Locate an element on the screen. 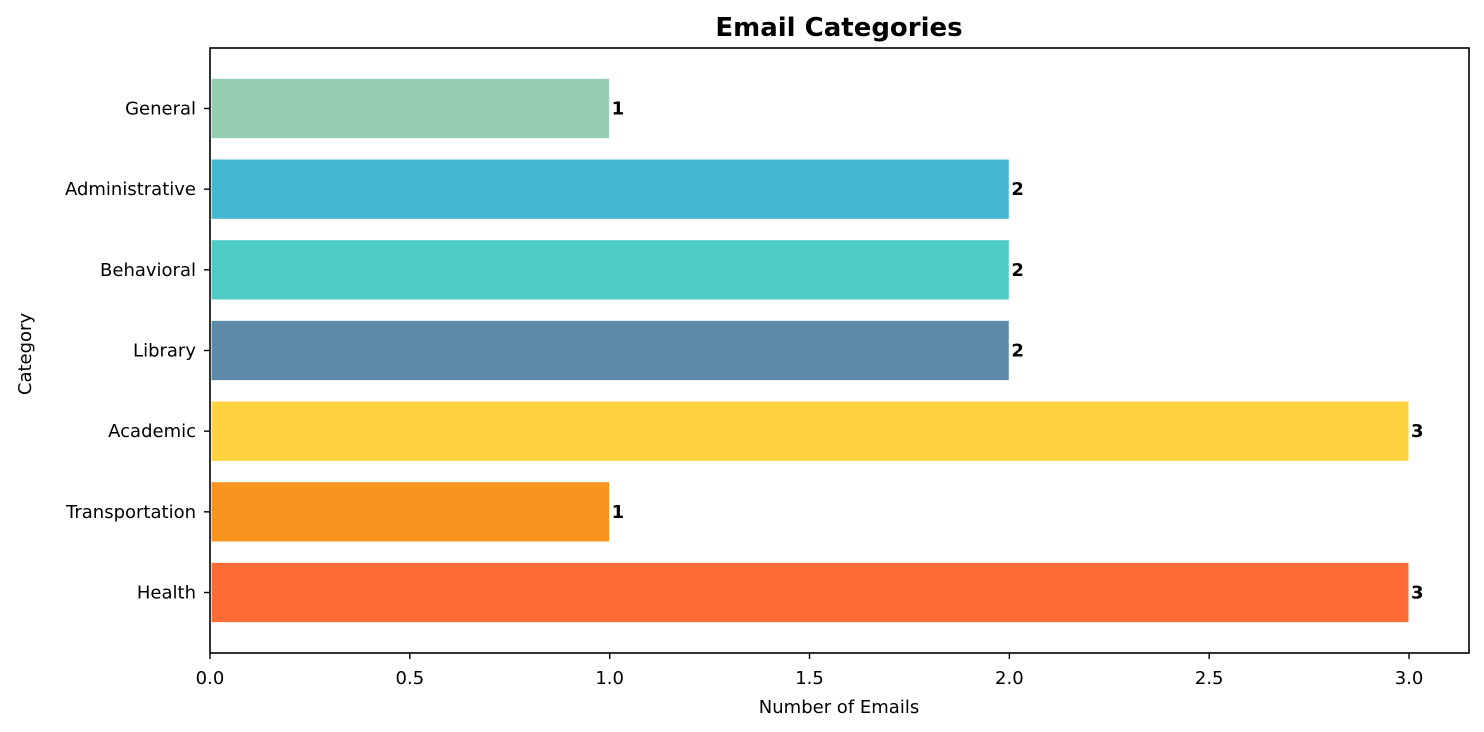 The width and height of the screenshot is (1484, 732). y-tick-label-library: Library is located at coordinates (164, 351).